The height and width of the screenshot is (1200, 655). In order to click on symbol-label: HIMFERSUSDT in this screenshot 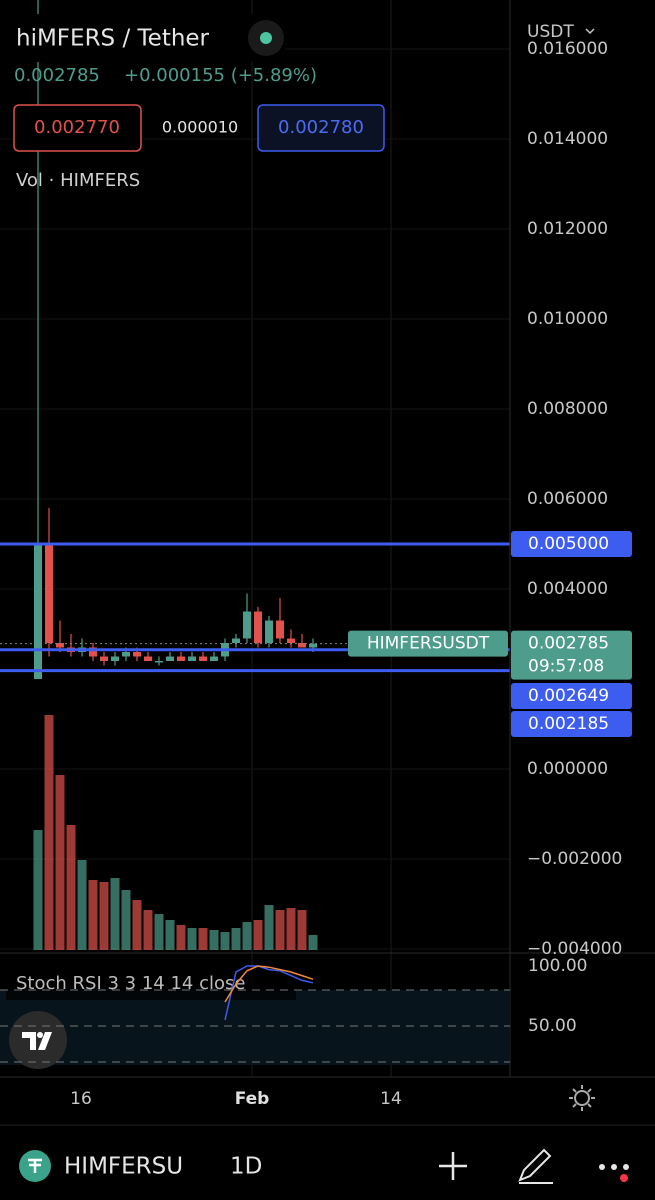, I will do `click(428, 644)`.